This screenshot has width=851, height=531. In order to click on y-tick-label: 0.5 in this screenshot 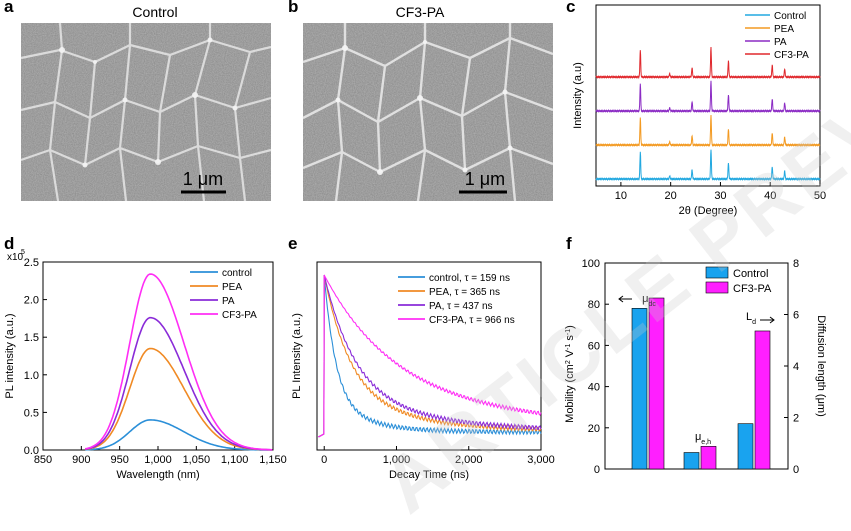, I will do `click(31, 413)`.